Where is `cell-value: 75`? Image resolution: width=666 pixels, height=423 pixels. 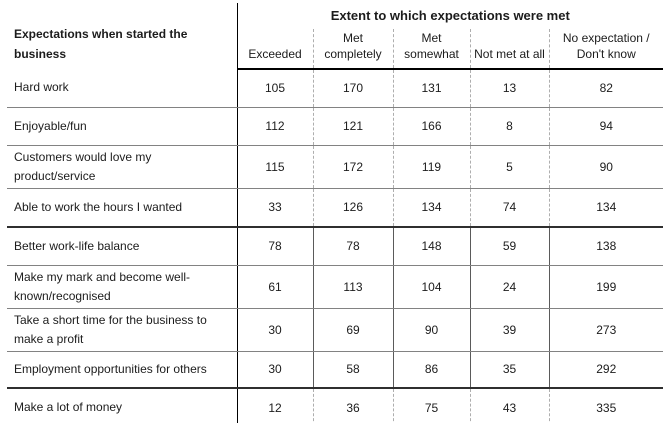 cell-value: 75 is located at coordinates (431, 405).